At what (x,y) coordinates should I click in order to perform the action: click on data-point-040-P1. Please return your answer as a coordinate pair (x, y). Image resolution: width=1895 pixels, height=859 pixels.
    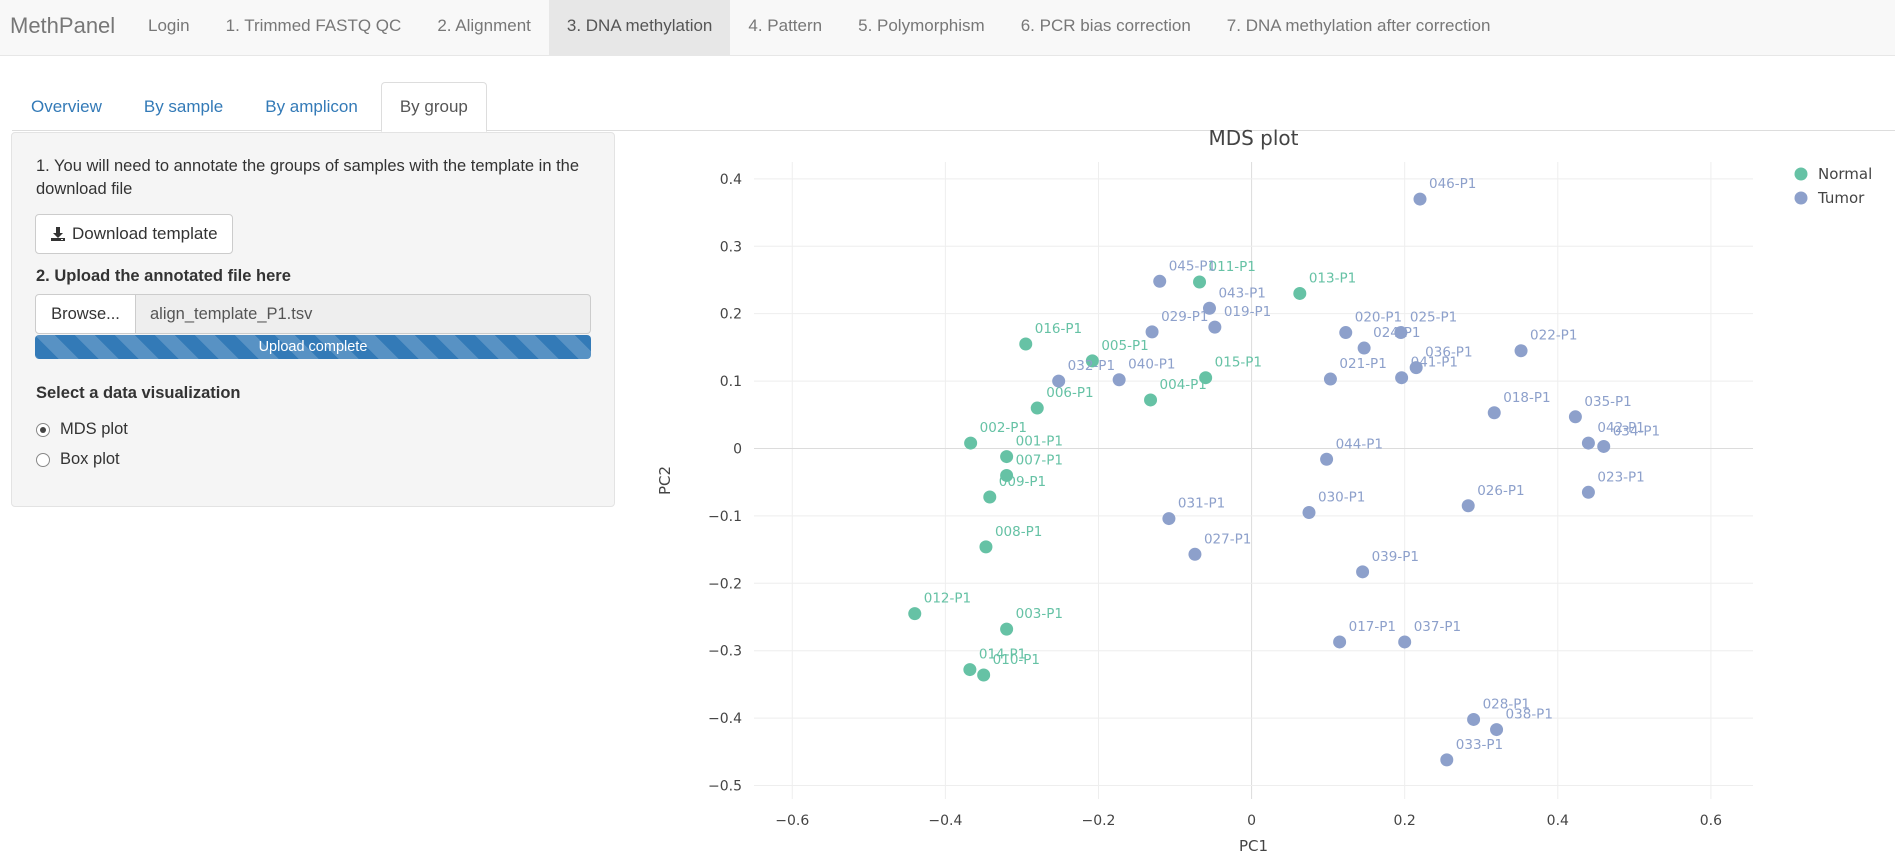
    Looking at the image, I should click on (1119, 380).